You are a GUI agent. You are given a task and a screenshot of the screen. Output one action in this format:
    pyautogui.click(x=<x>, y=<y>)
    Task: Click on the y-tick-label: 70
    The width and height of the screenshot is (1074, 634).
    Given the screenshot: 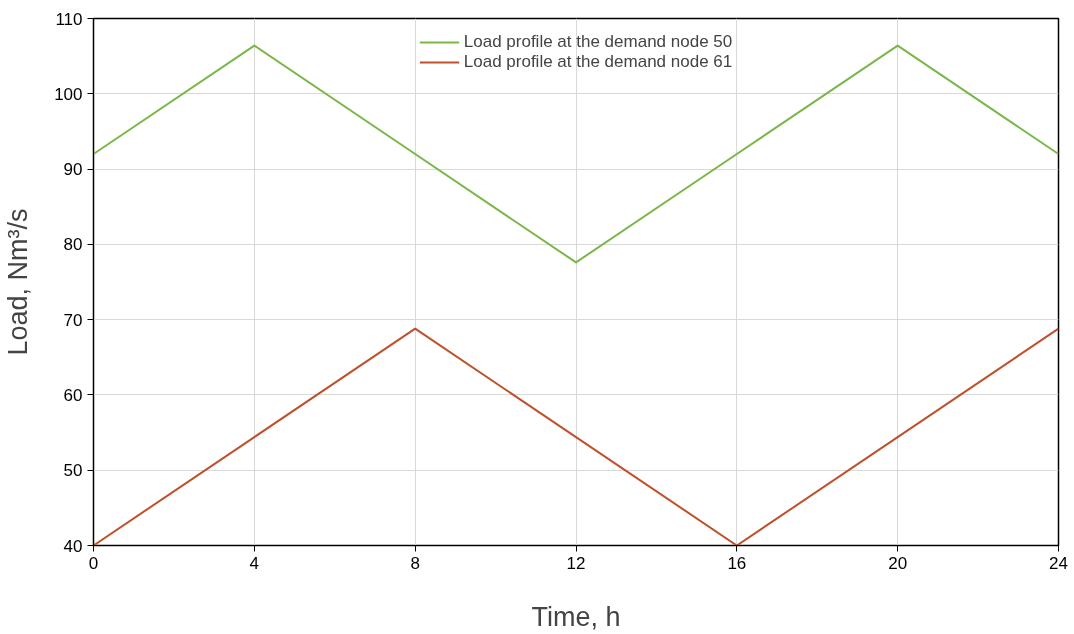 What is the action you would take?
    pyautogui.click(x=73, y=320)
    